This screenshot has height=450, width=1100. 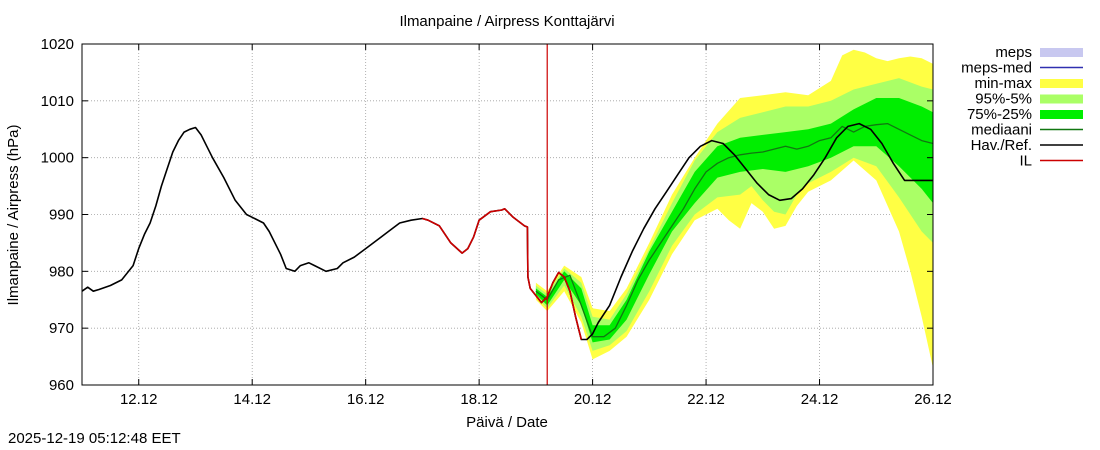 I want to click on x-tick-label: 12.12, so click(x=139, y=399).